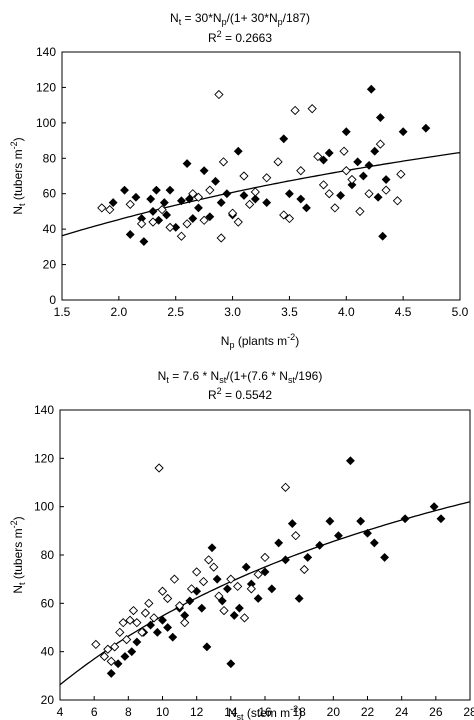 This screenshot has height=720, width=474. What do you see at coordinates (128, 712) in the screenshot?
I see `x-tick-label: 8` at bounding box center [128, 712].